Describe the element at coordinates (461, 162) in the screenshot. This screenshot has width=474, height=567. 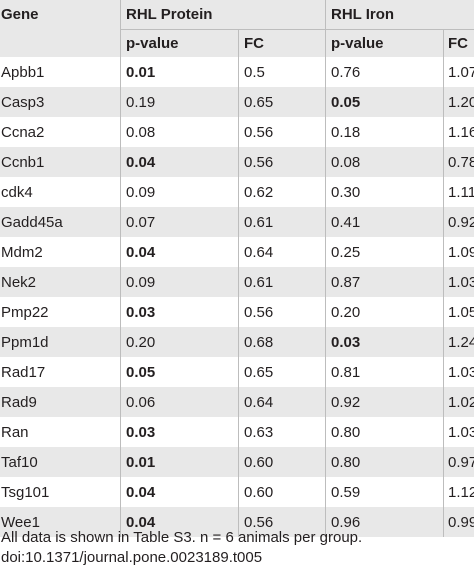
I see `iron-fc-cell: 0.78` at that location.